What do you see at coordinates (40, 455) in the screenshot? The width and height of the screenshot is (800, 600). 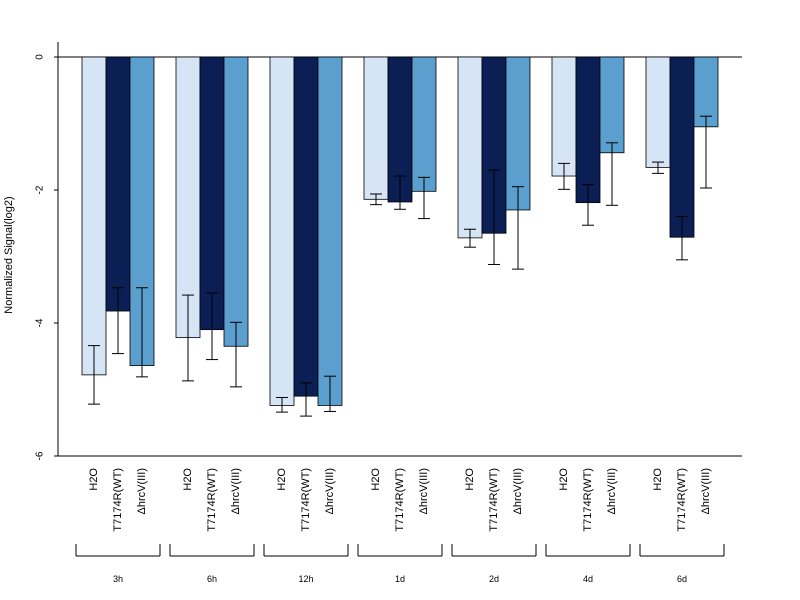 I see `y-tick-label: -6` at bounding box center [40, 455].